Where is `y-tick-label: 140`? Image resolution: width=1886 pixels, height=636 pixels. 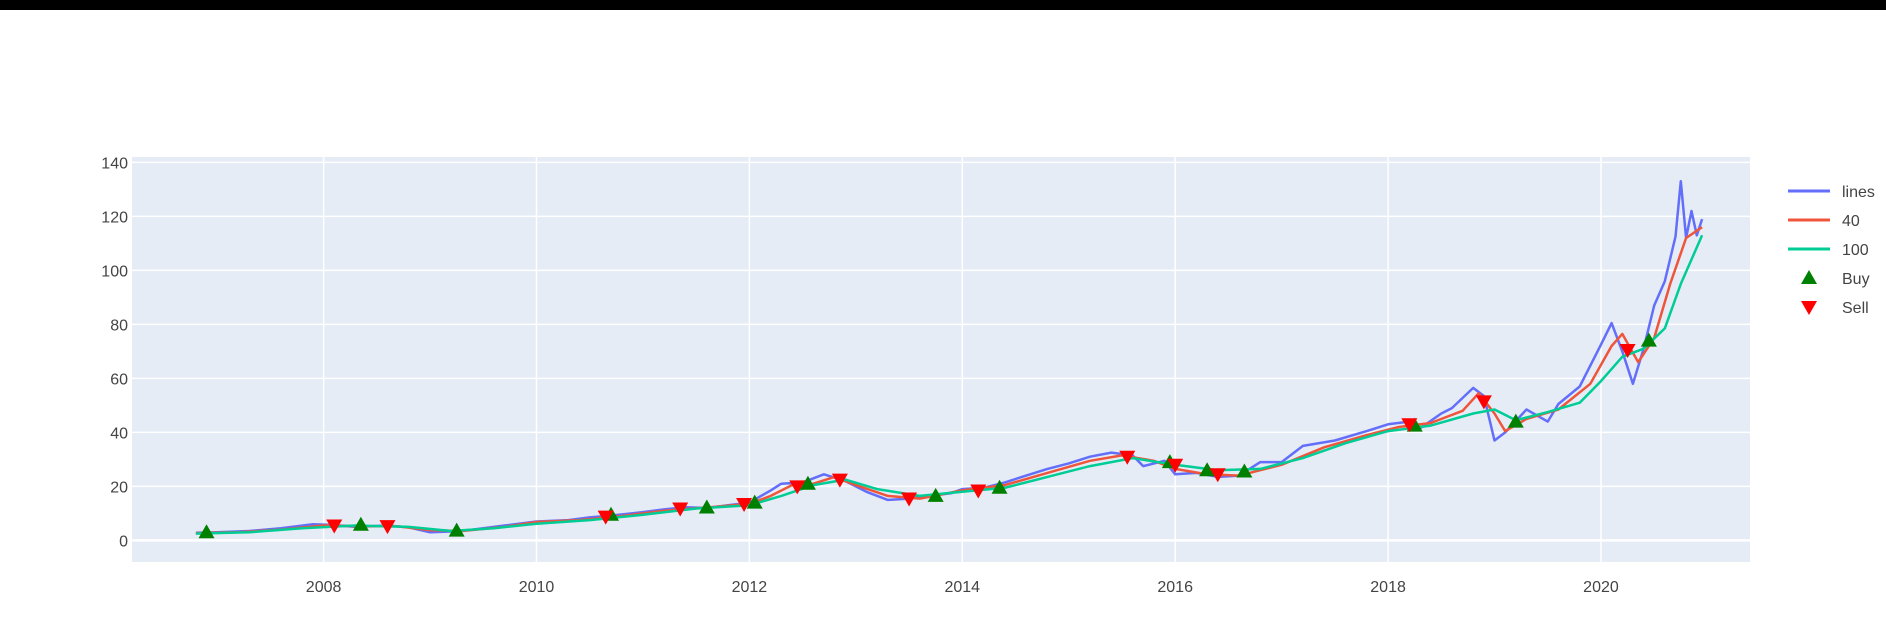
y-tick-label: 140 is located at coordinates (114, 163).